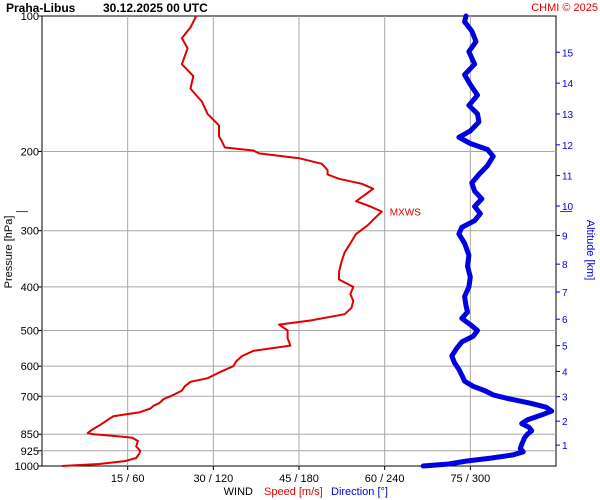 Image resolution: width=600 pixels, height=500 pixels. I want to click on pressure-tick-label: 850, so click(30, 435).